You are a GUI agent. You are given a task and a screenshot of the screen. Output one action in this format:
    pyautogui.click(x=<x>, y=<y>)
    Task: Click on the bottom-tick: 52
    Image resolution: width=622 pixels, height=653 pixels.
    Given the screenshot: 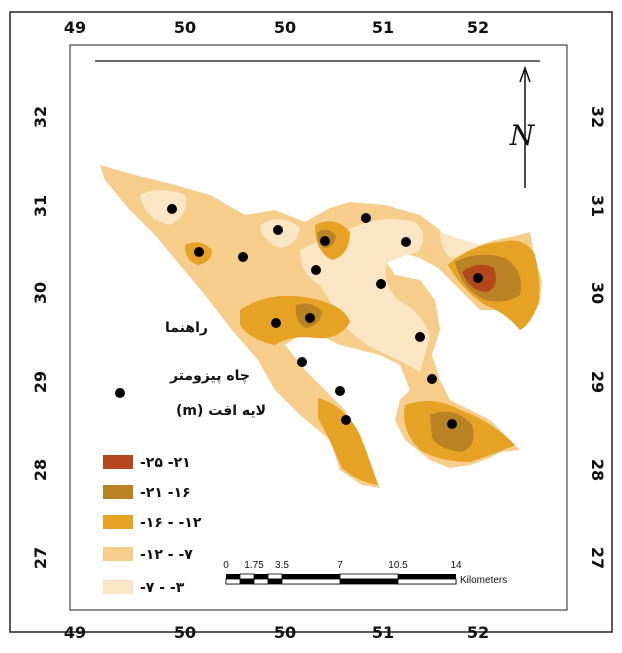 What is the action you would take?
    pyautogui.click(x=478, y=632)
    